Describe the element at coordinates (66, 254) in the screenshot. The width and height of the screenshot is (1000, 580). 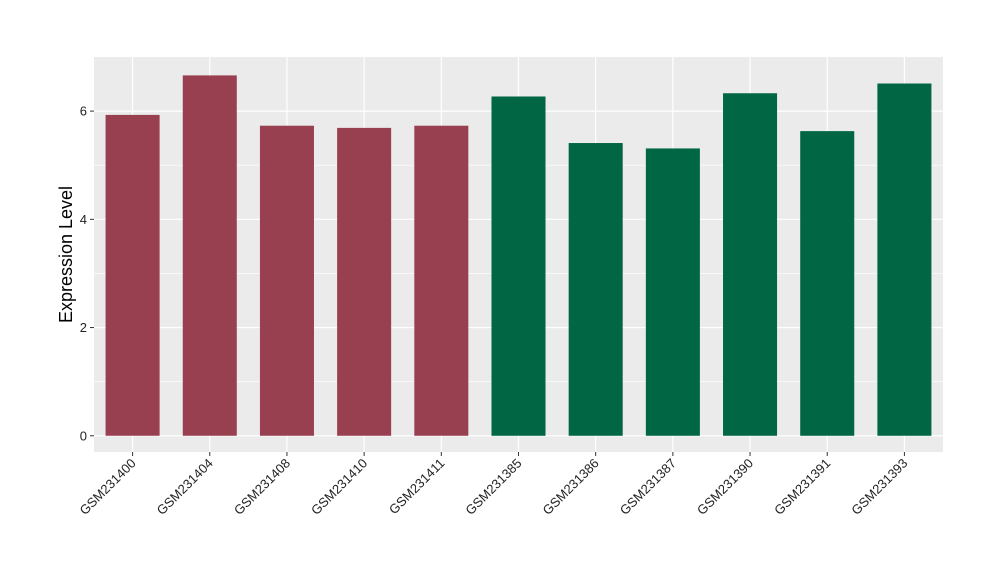
I see `y-axis-title: Expression Level` at that location.